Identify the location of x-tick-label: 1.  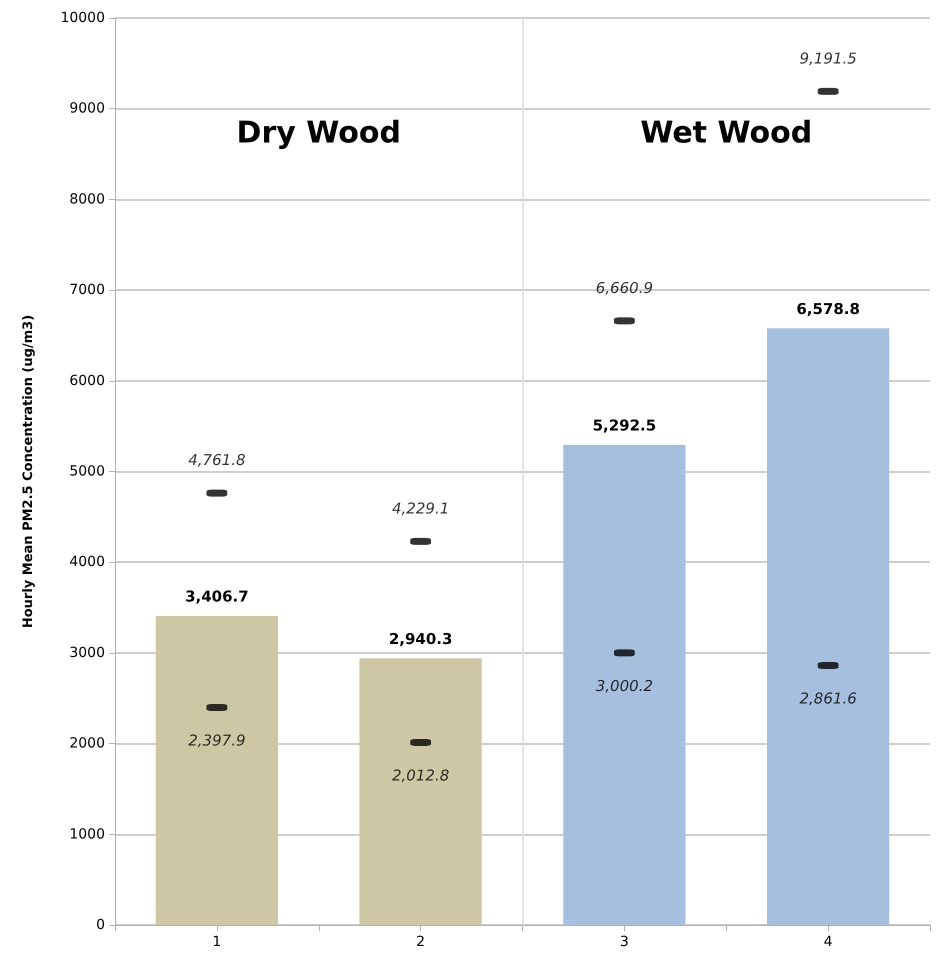
(217, 942).